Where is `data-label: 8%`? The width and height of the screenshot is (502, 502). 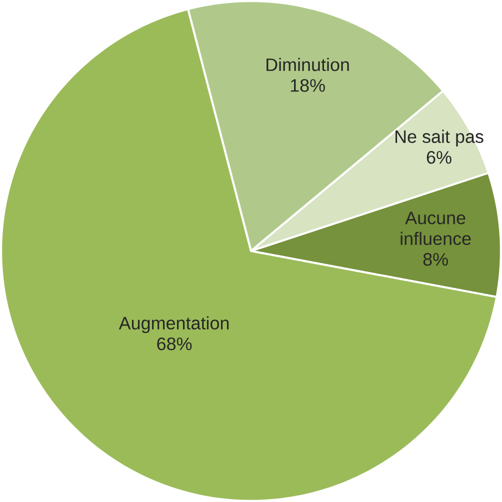
data-label: 8% is located at coordinates (435, 259).